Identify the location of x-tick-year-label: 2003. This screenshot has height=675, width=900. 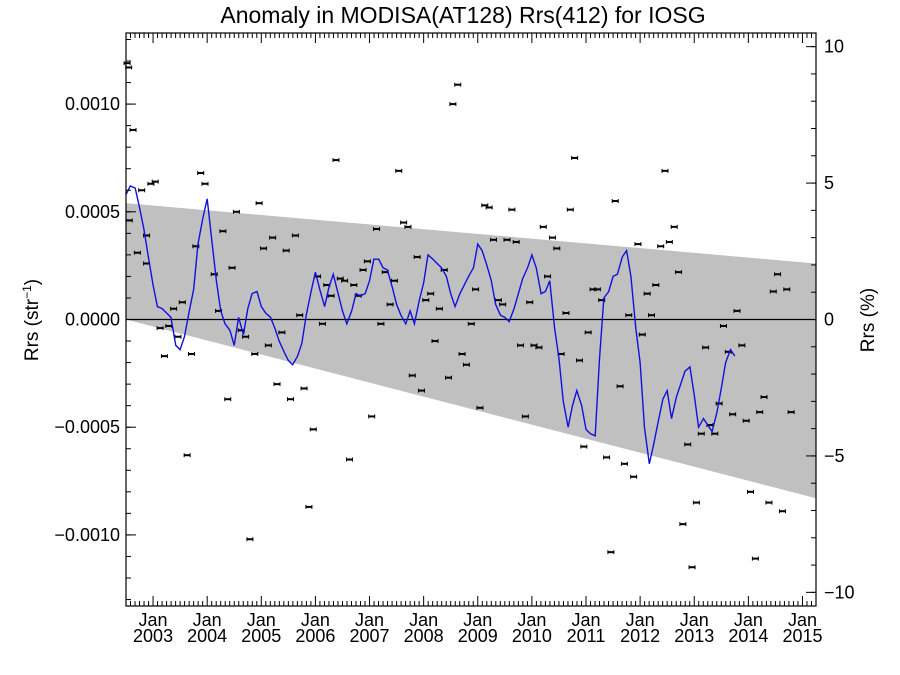
(153, 636).